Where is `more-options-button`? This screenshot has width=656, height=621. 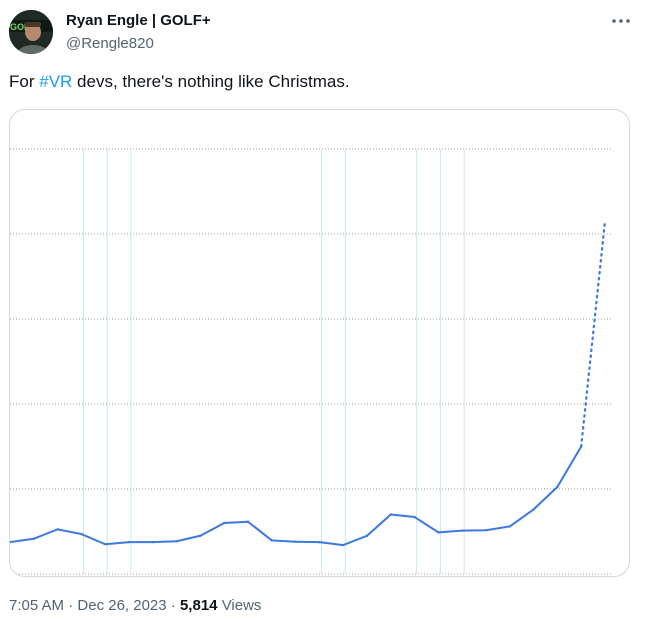
more-options-button is located at coordinates (621, 21).